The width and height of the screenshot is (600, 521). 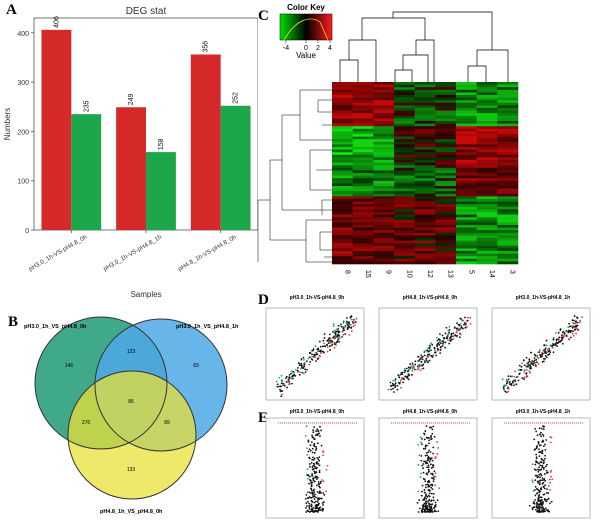 I want to click on x-tick-label: pH3.0_1h-VS-pH4.8_1h, so click(x=132, y=252).